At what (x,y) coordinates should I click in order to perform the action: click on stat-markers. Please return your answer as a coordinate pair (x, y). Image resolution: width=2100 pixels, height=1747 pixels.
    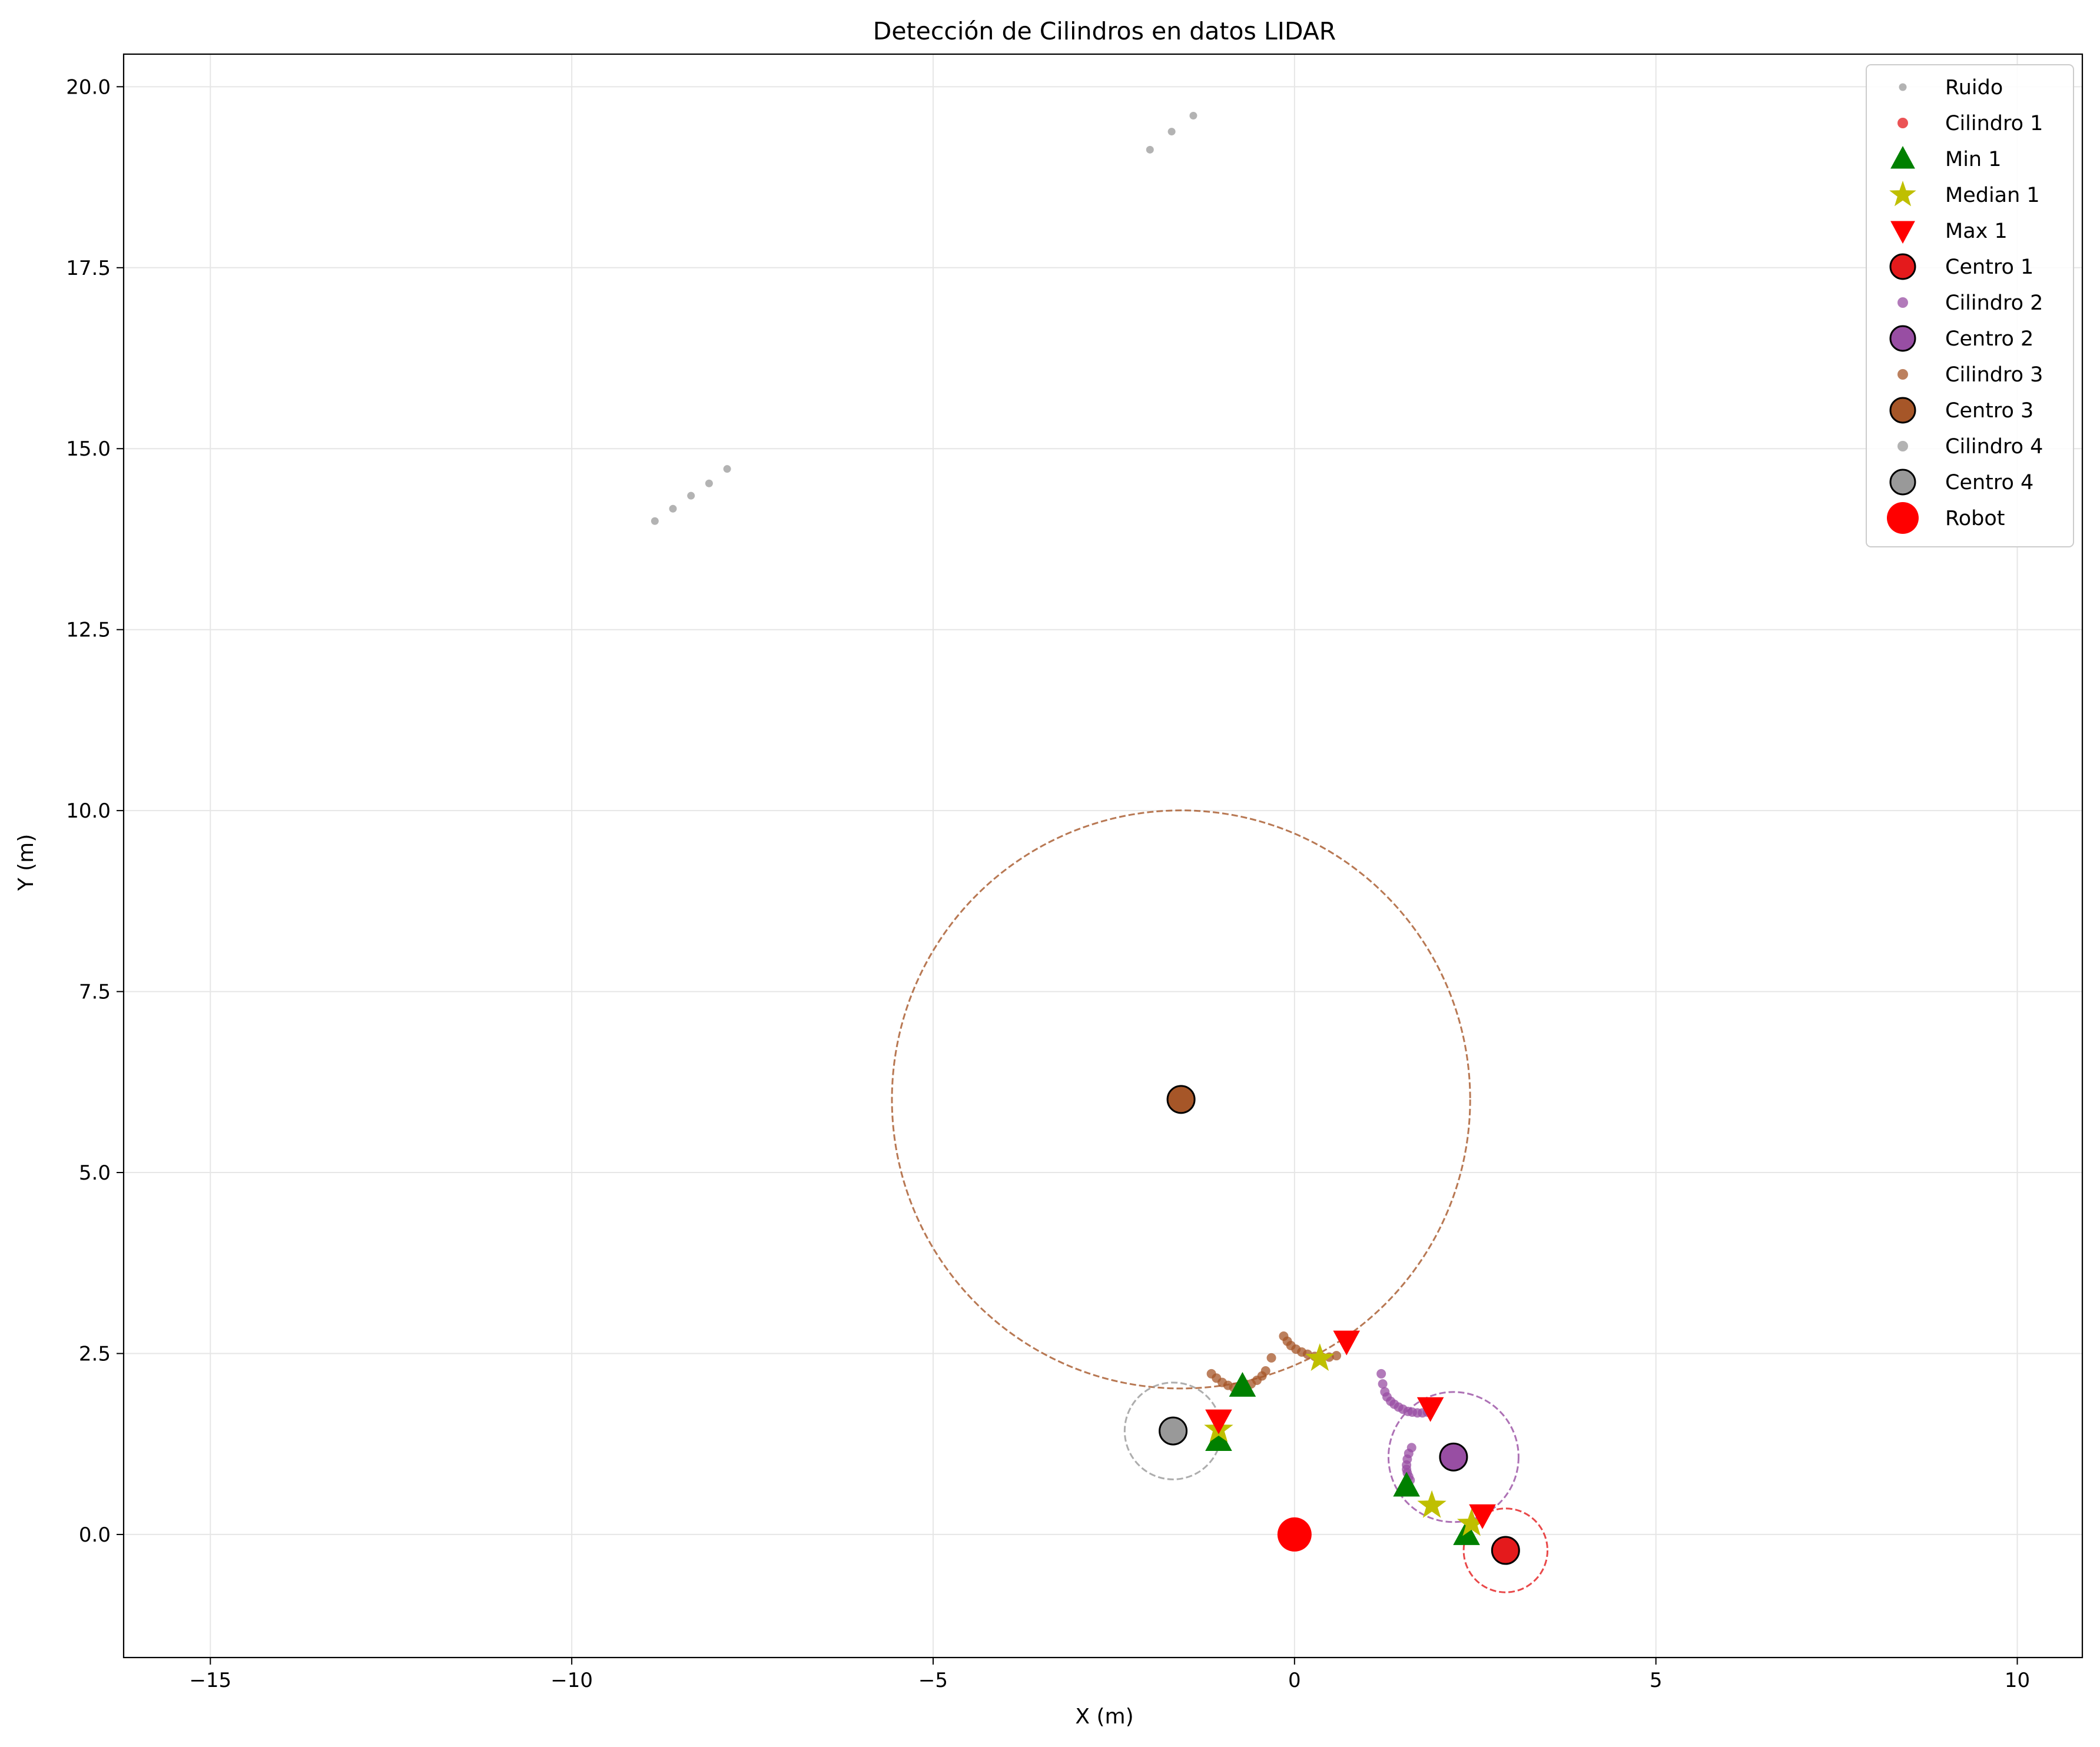
    Looking at the image, I should click on (1340, 1325).